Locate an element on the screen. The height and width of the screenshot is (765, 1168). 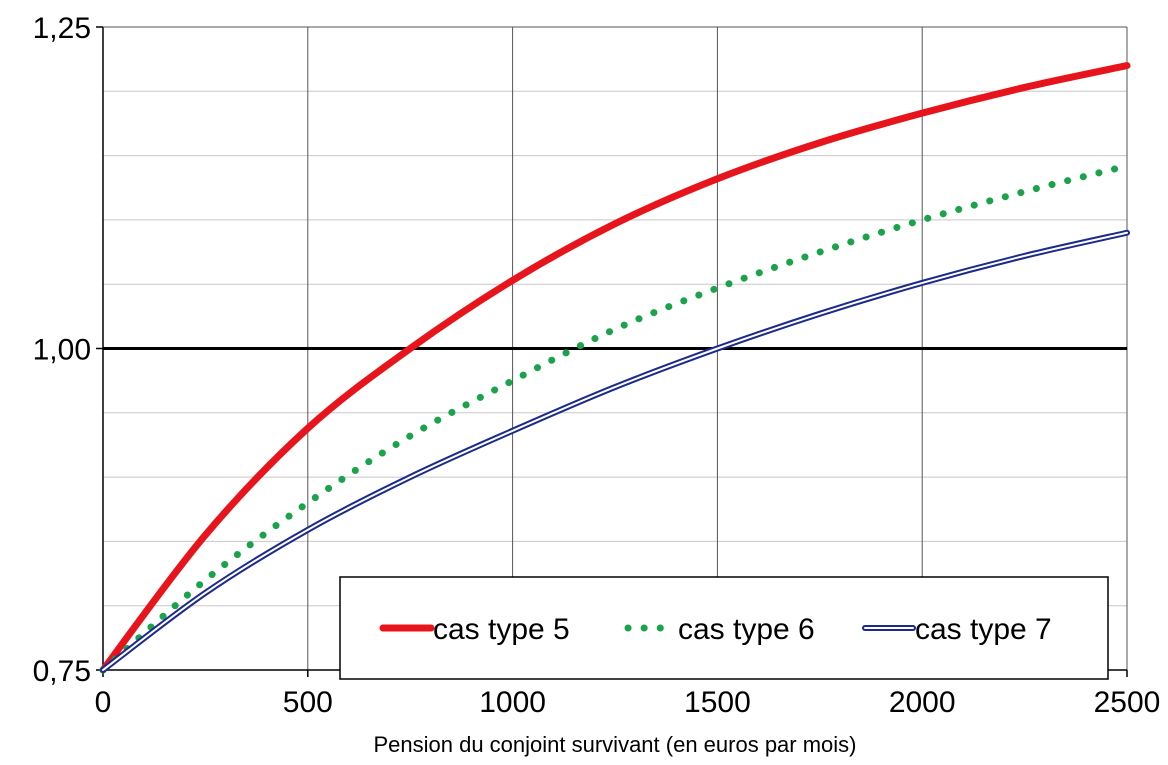
legend-label-1: cas type 5 is located at coordinates (501, 629).